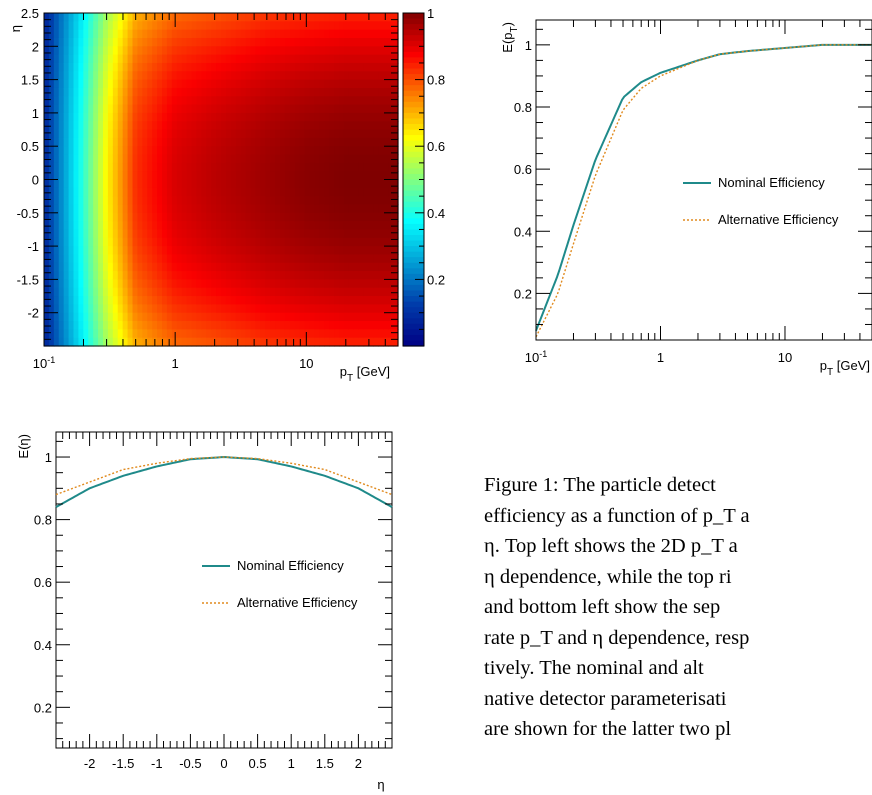 The height and width of the screenshot is (795, 872). What do you see at coordinates (43, 707) in the screenshot?
I see `y-tick-label: 0.2` at bounding box center [43, 707].